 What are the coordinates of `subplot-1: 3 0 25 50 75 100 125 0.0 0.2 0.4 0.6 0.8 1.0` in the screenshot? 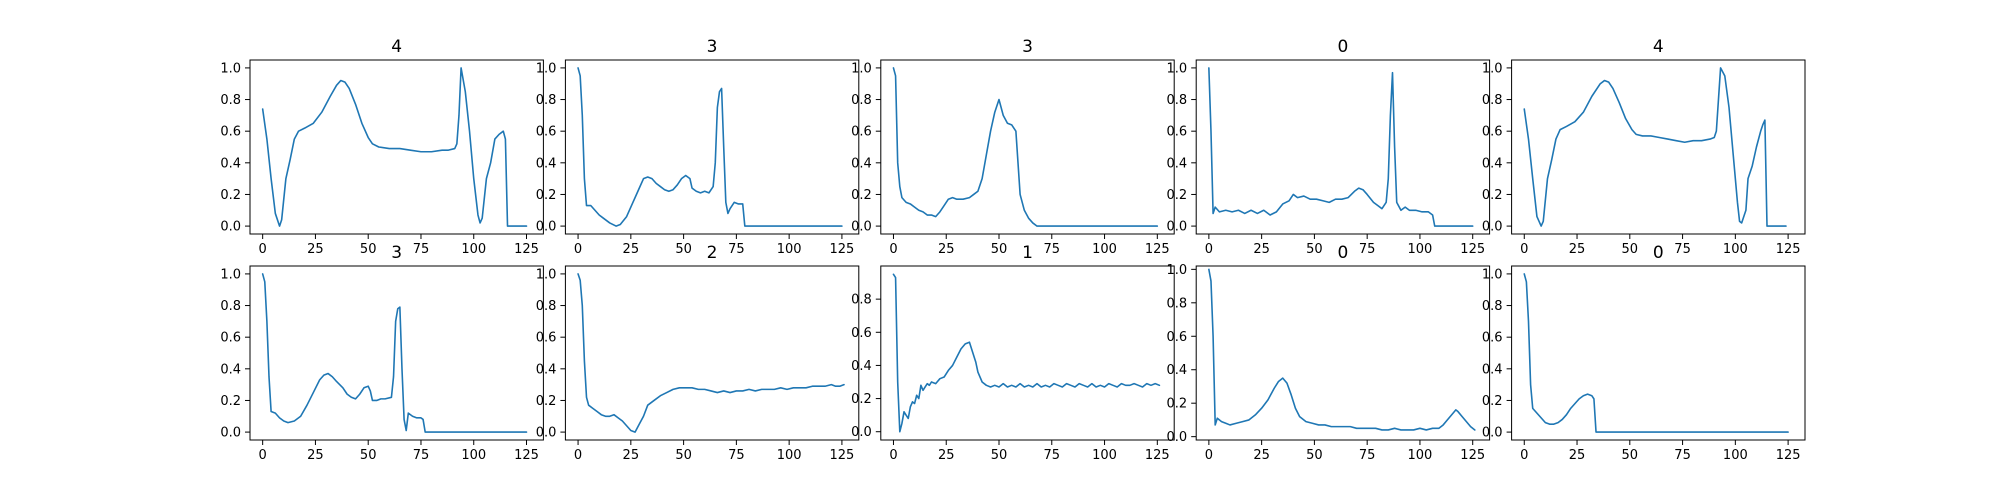 It's located at (698, 147).